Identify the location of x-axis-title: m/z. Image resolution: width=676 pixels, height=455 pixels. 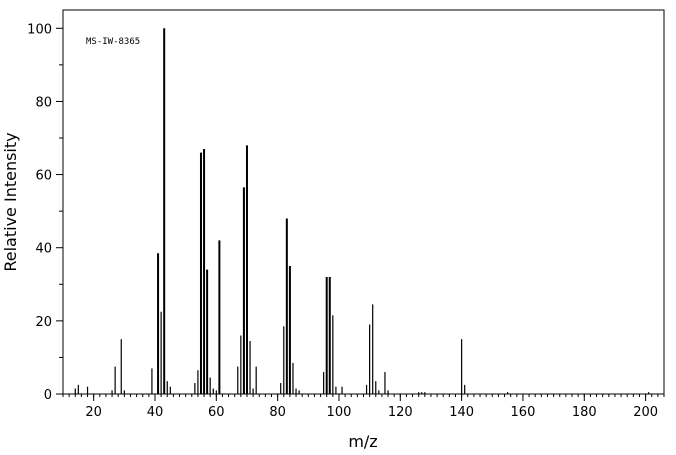
(362, 441).